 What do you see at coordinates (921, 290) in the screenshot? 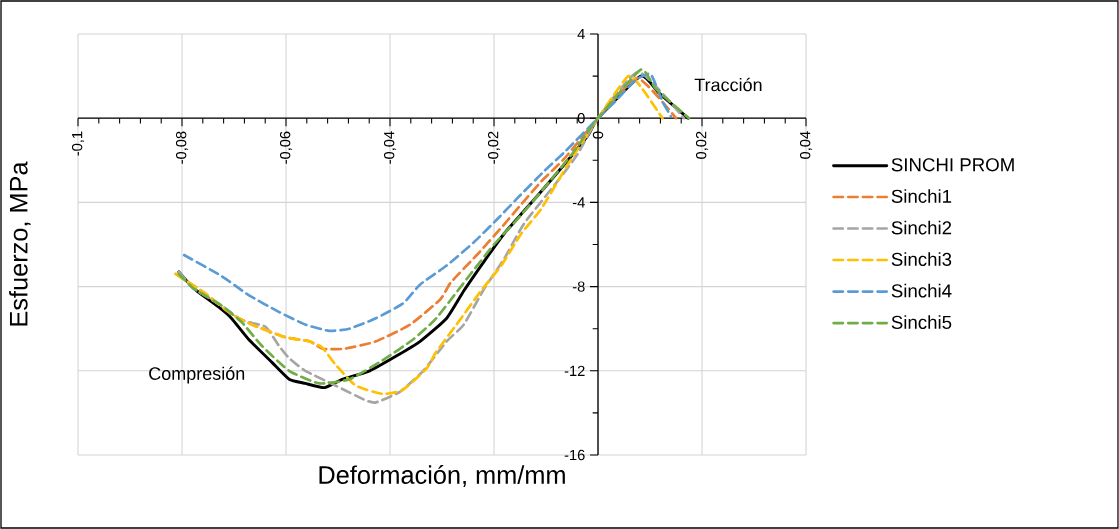
I see `legend-label: Sinchi4` at bounding box center [921, 290].